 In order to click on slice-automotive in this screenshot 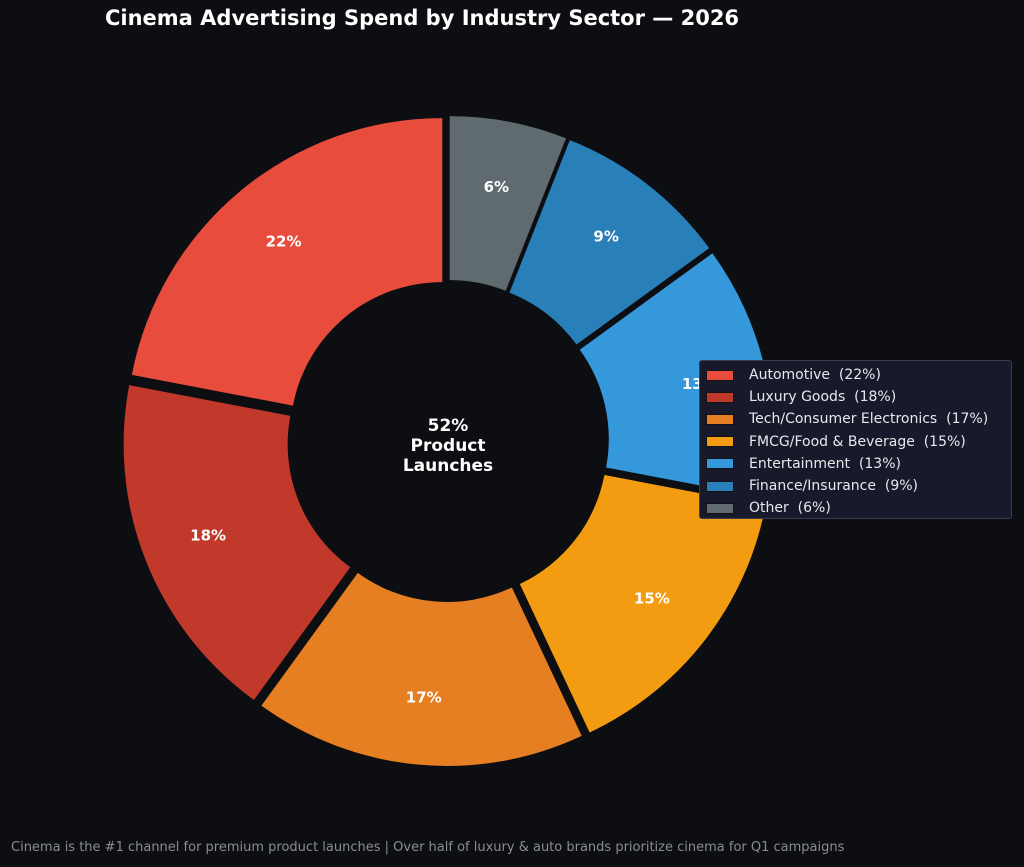, I will do `click(287, 262)`.